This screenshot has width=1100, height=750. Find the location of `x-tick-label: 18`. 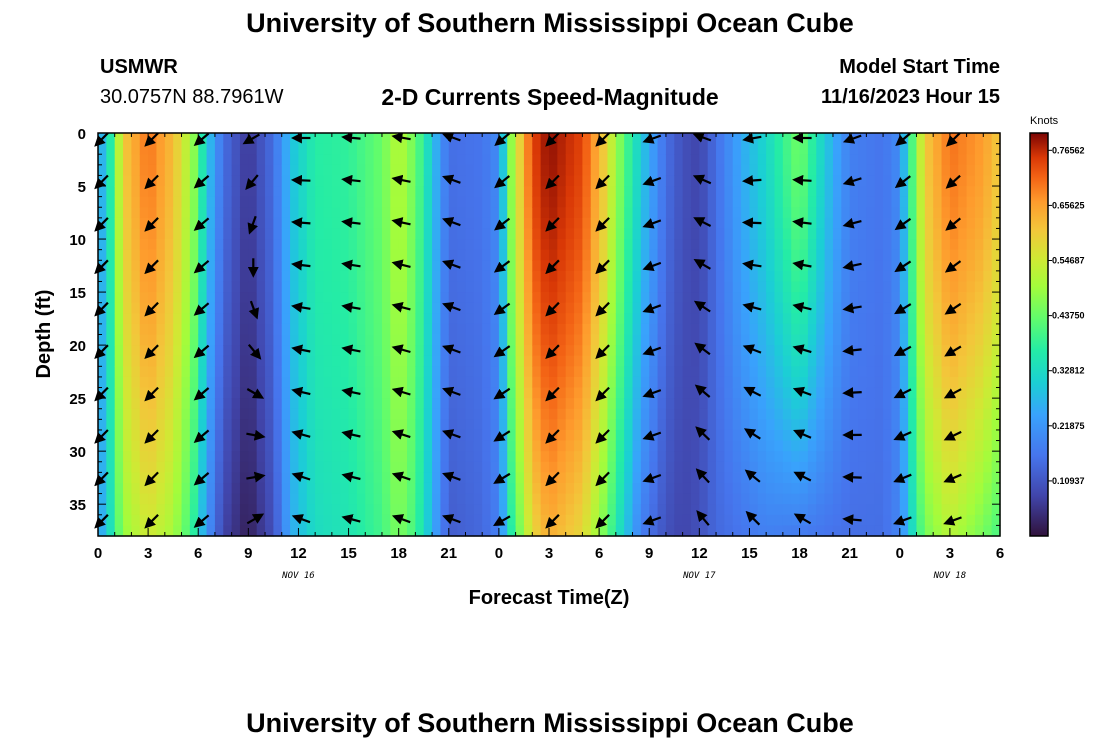

x-tick-label: 18 is located at coordinates (799, 553).